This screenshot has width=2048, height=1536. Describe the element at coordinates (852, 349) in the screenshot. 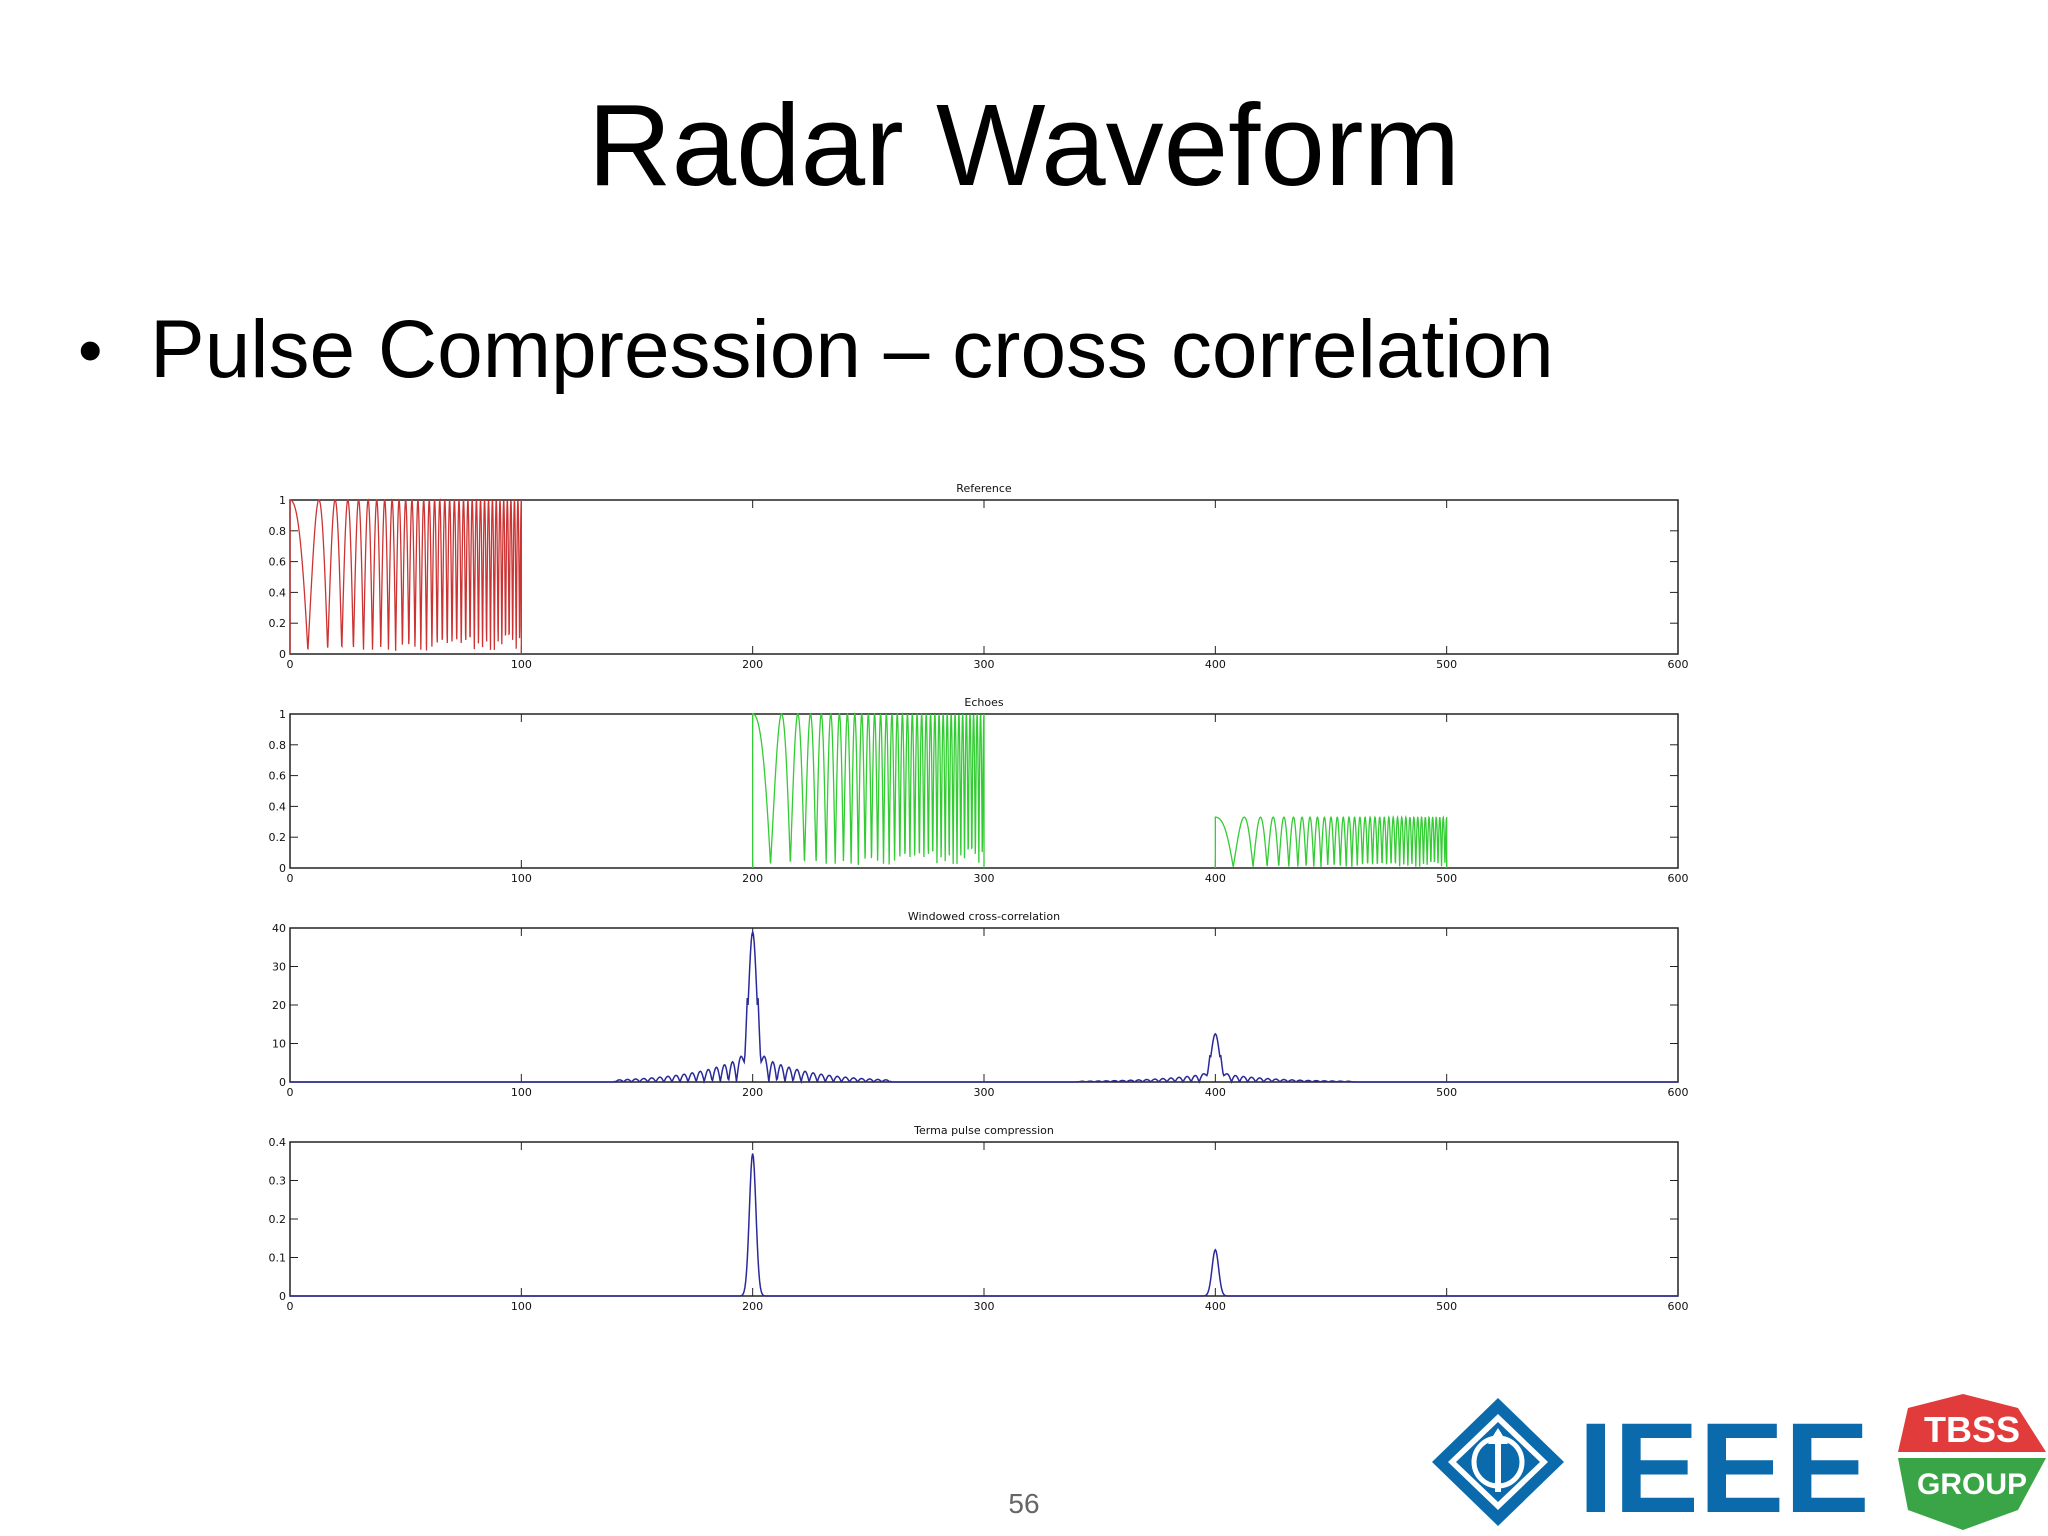

I see `bullet-text: Pulse Compression – cross correlation` at that location.